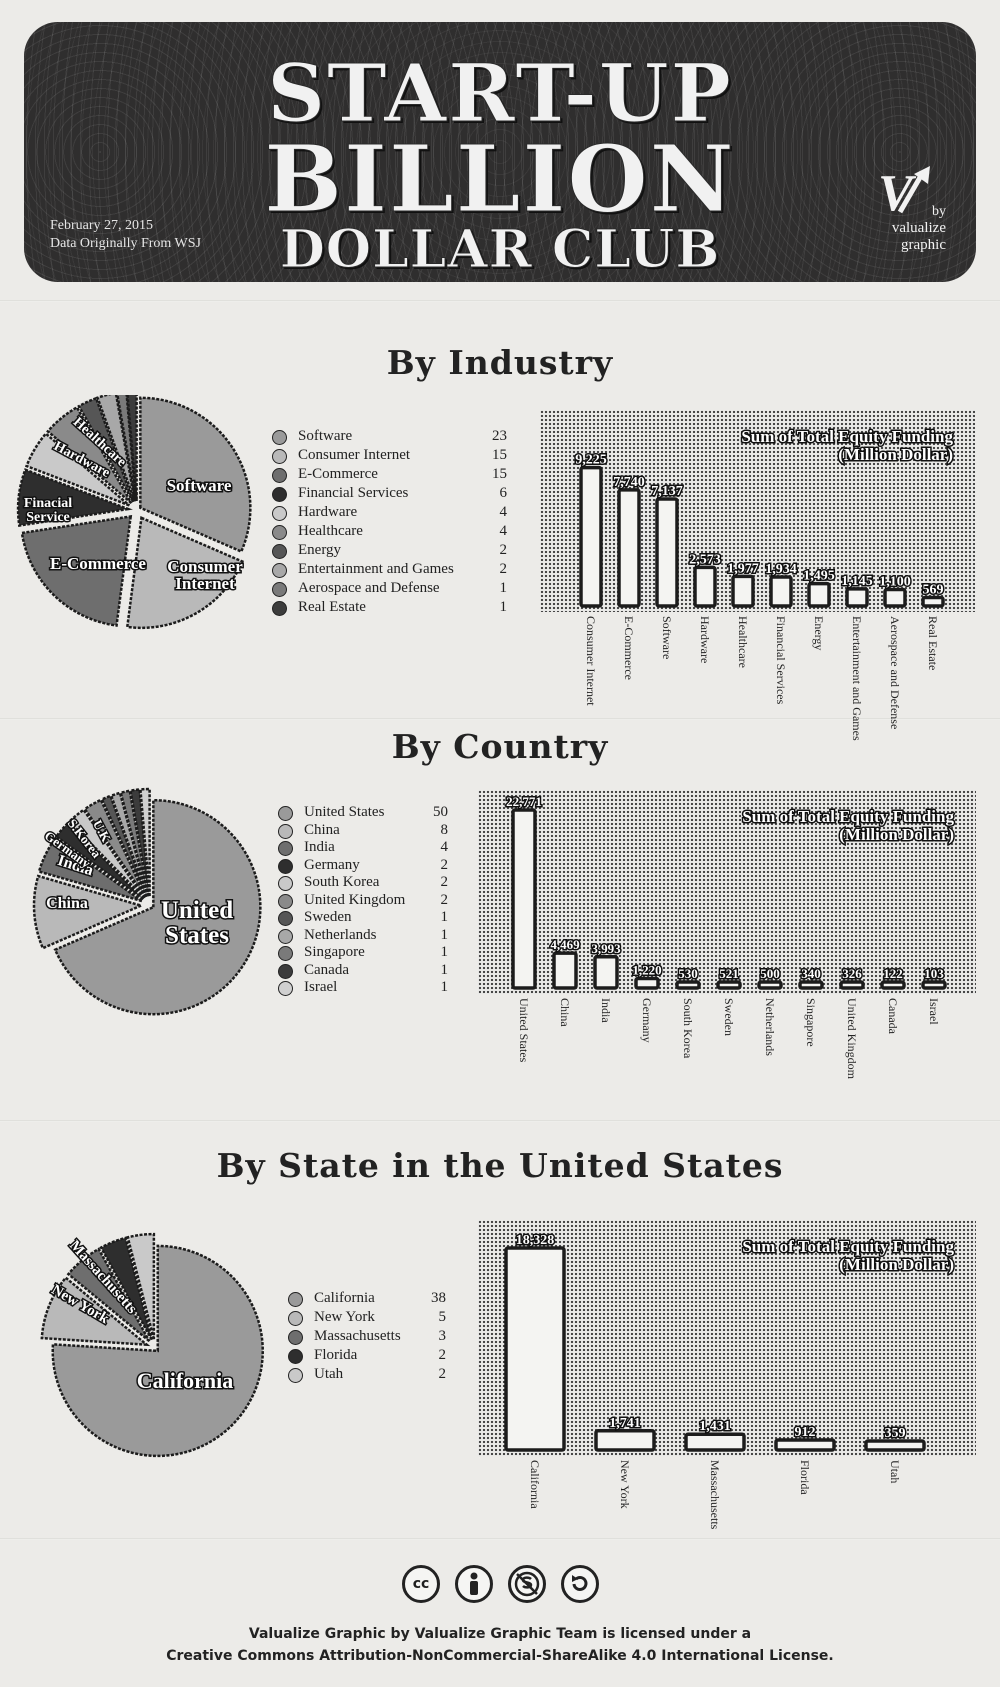 This screenshot has height=1687, width=1000. Describe the element at coordinates (363, 953) in the screenshot. I see `legend-item-singapore: Singapore 1` at that location.